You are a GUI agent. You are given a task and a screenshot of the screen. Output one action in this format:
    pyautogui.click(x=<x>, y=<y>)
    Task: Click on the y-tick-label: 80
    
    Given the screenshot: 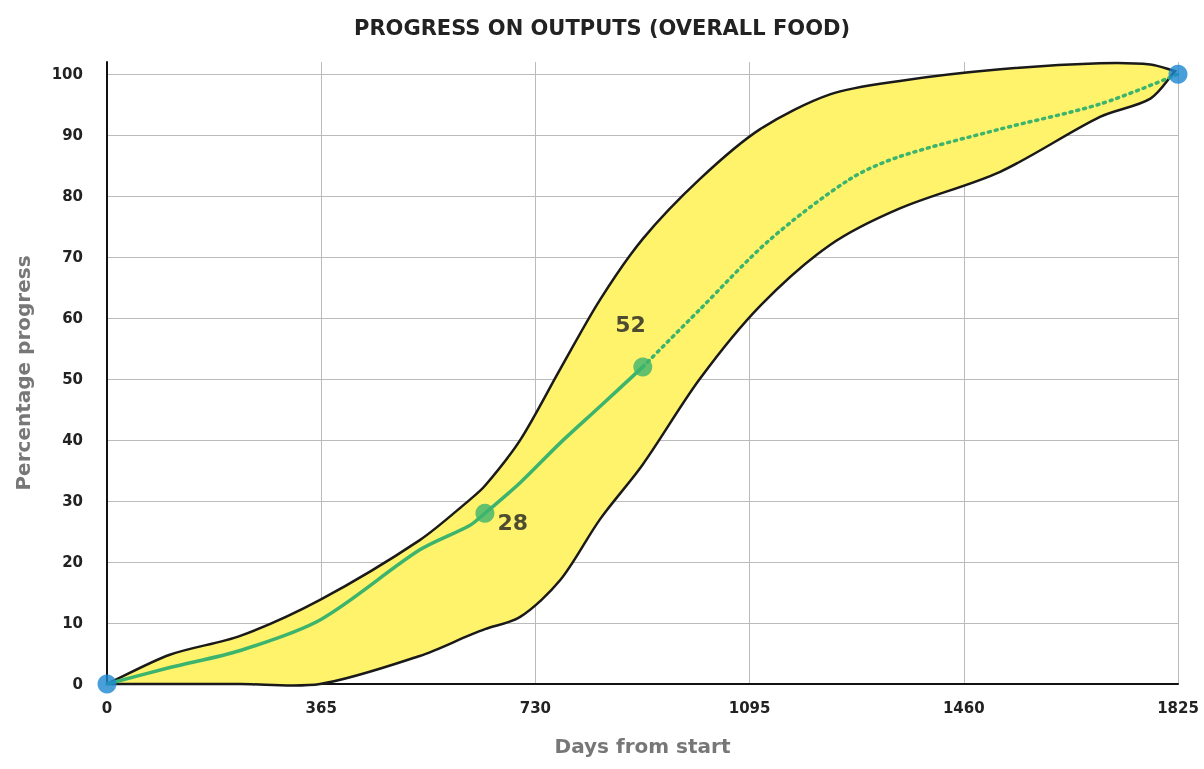 What is the action you would take?
    pyautogui.click(x=72, y=196)
    